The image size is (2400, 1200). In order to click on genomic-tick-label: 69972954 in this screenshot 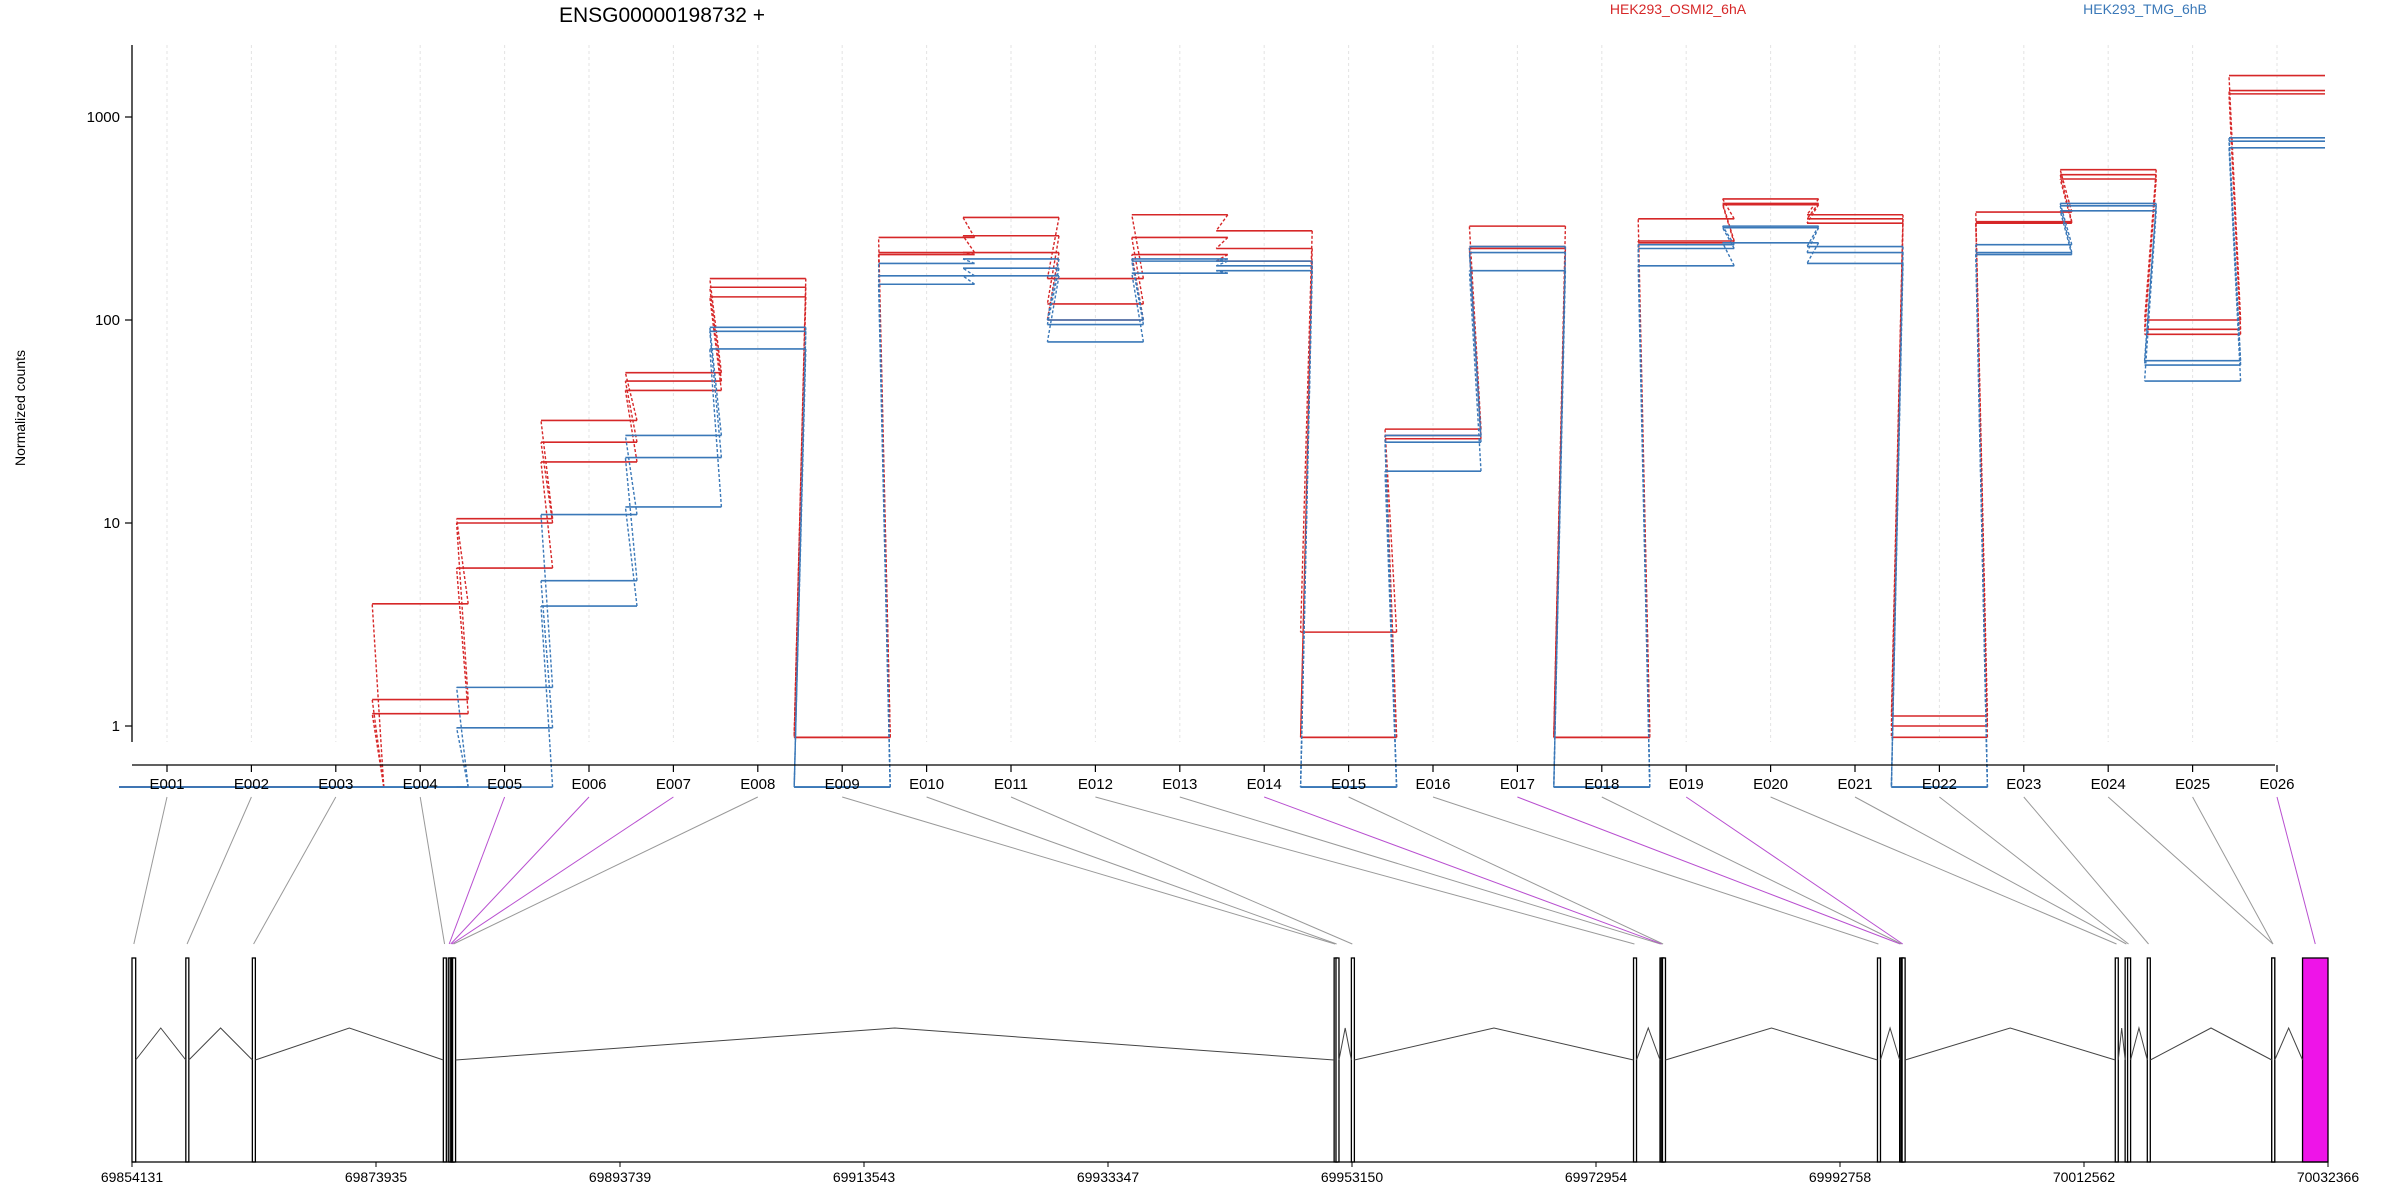, I will do `click(1596, 1177)`.